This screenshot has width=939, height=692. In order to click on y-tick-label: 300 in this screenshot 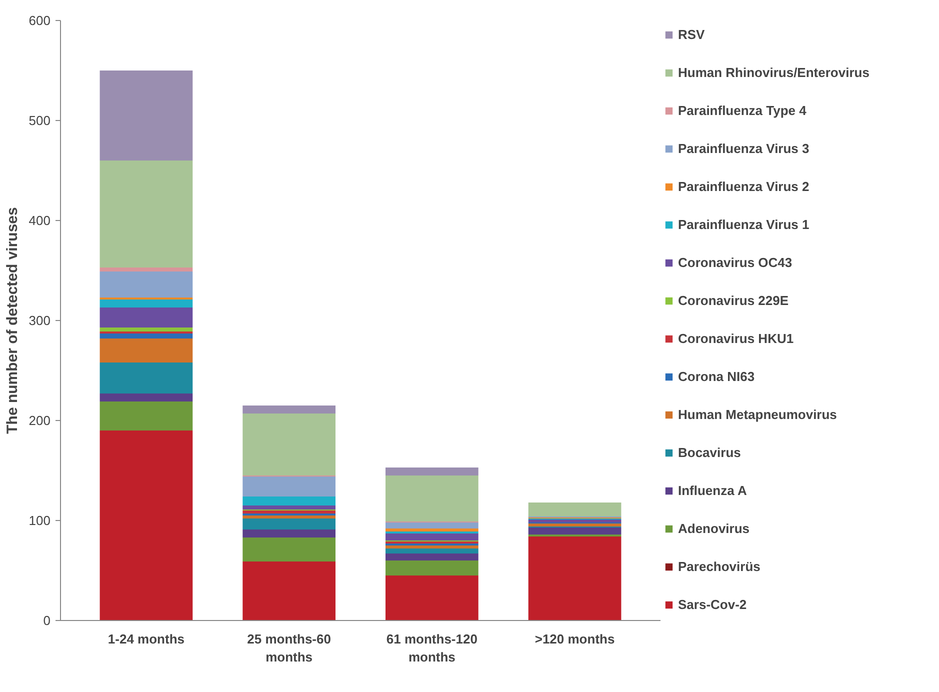, I will do `click(39, 320)`.